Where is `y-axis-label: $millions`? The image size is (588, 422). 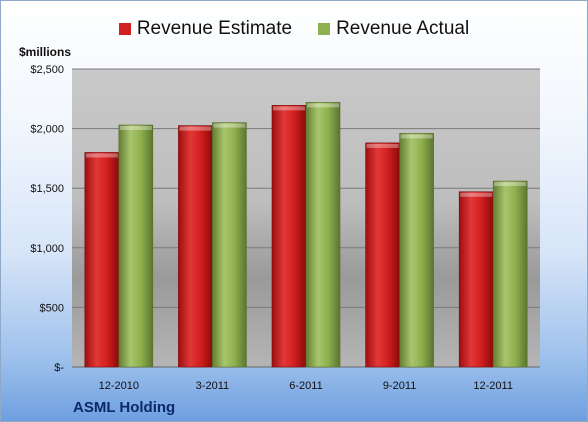 y-axis-label: $millions is located at coordinates (45, 52).